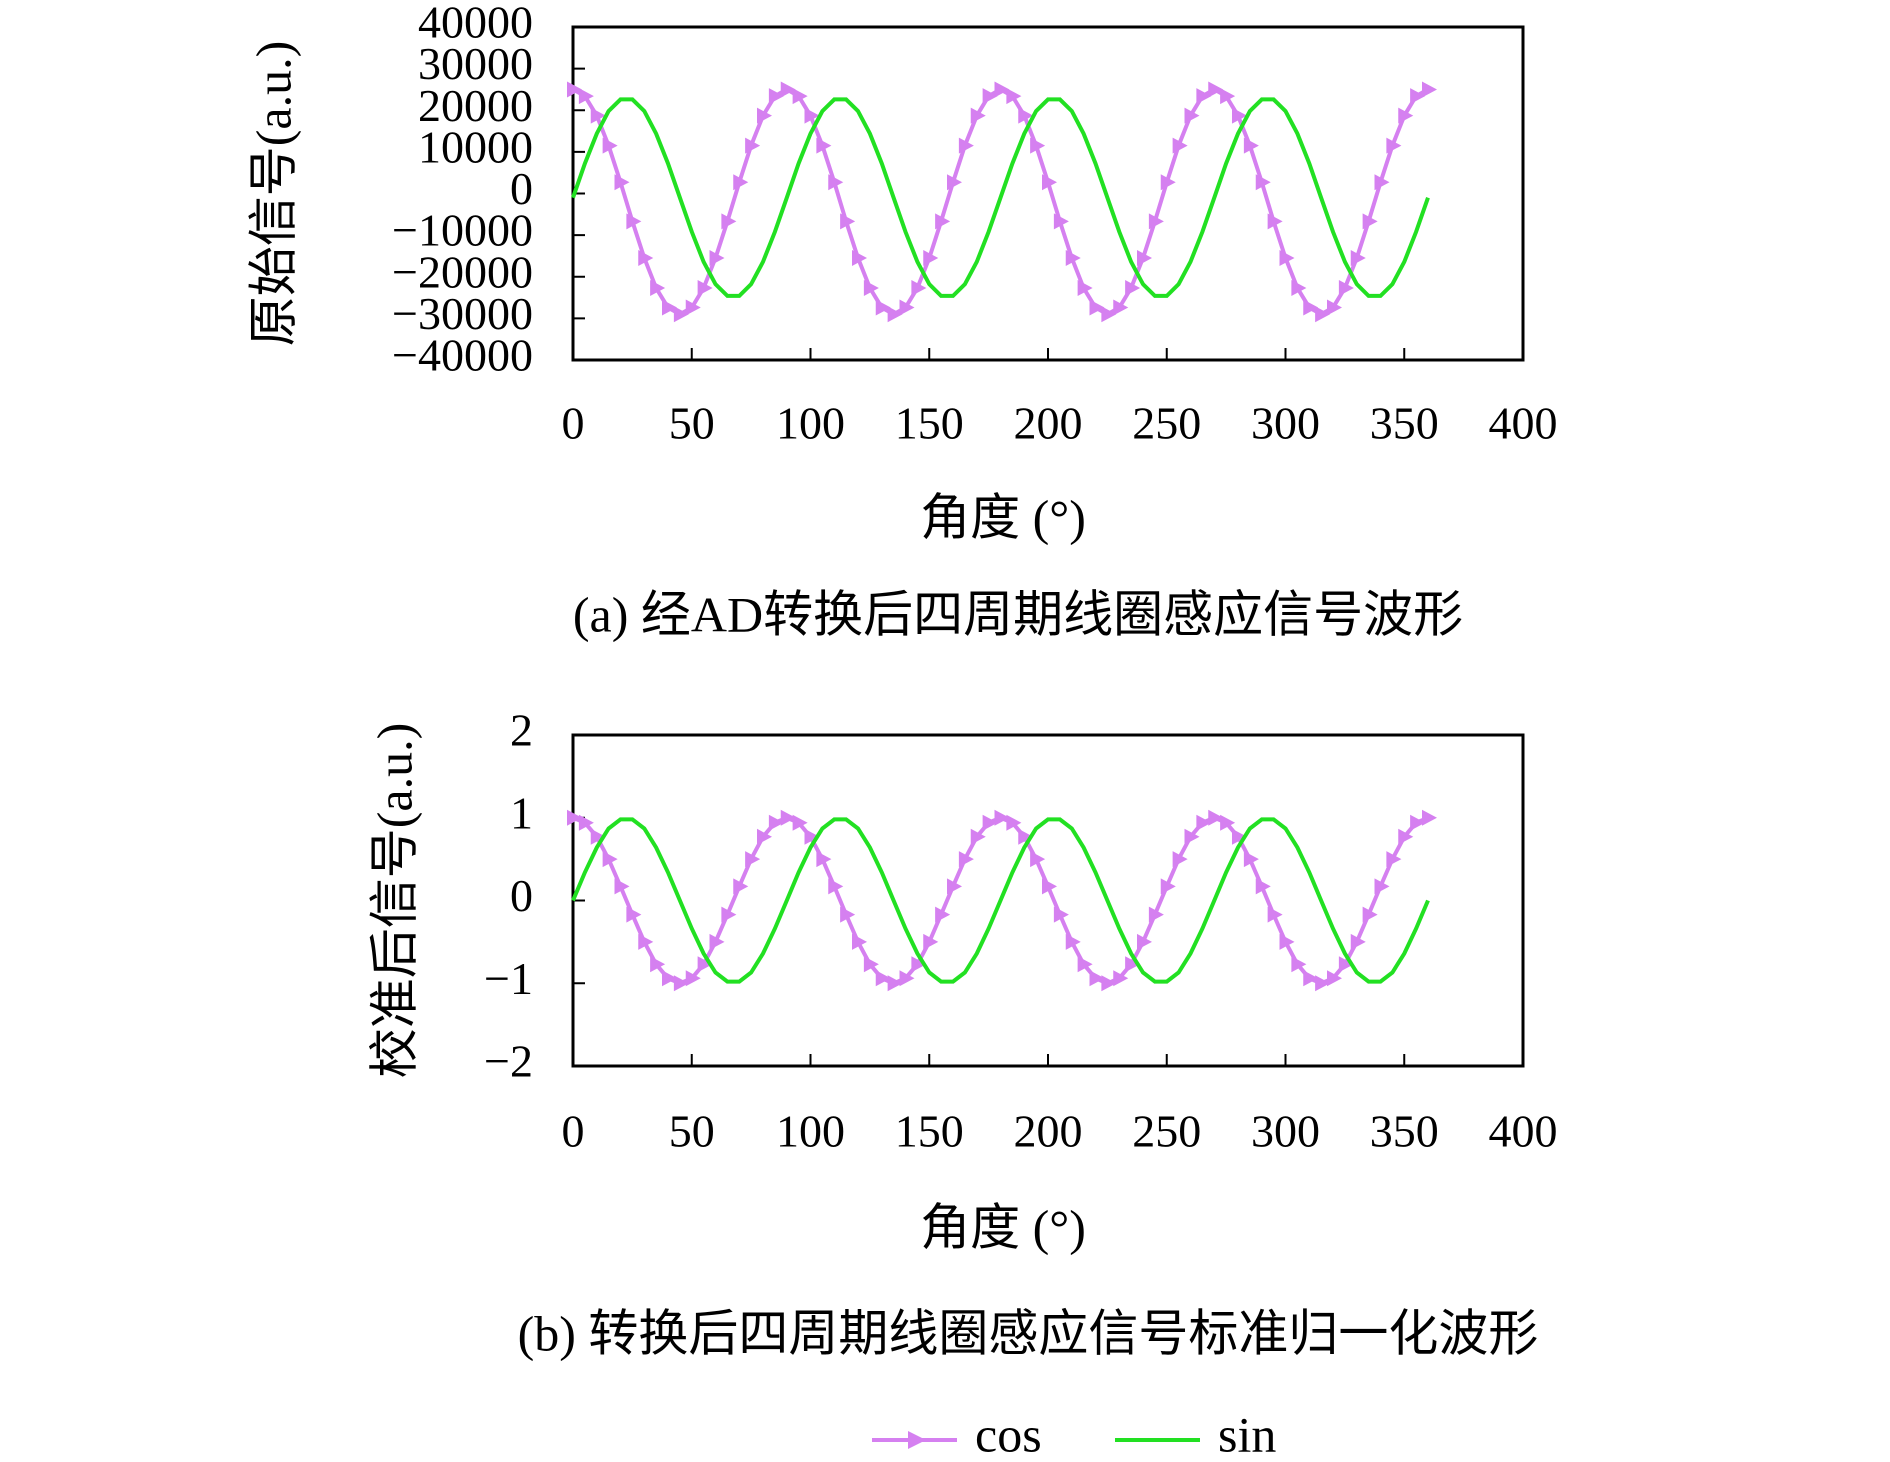  I want to click on y-tick-label: 1, so click(521, 812).